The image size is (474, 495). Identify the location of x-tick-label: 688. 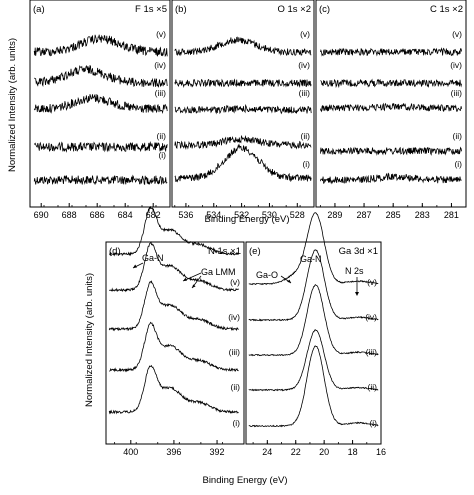
(69, 215).